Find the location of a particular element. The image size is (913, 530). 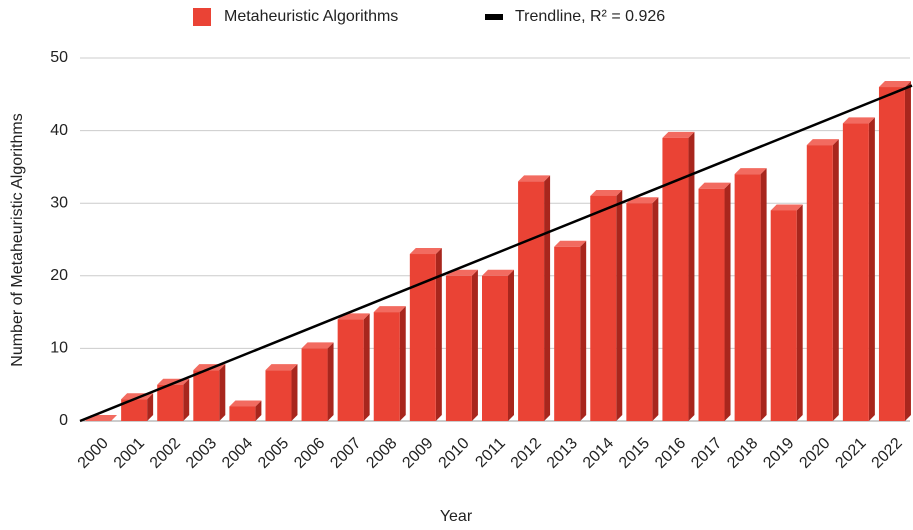

x-tick-label: 2001 is located at coordinates (129, 453).